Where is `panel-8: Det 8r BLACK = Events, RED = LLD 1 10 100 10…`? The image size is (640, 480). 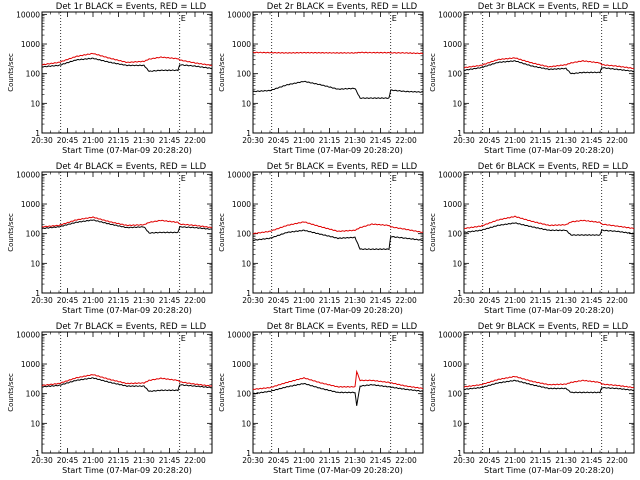 panel-8: Det 8r BLACK = Events, RED = LLD 1 10 100 10… is located at coordinates (321, 398).